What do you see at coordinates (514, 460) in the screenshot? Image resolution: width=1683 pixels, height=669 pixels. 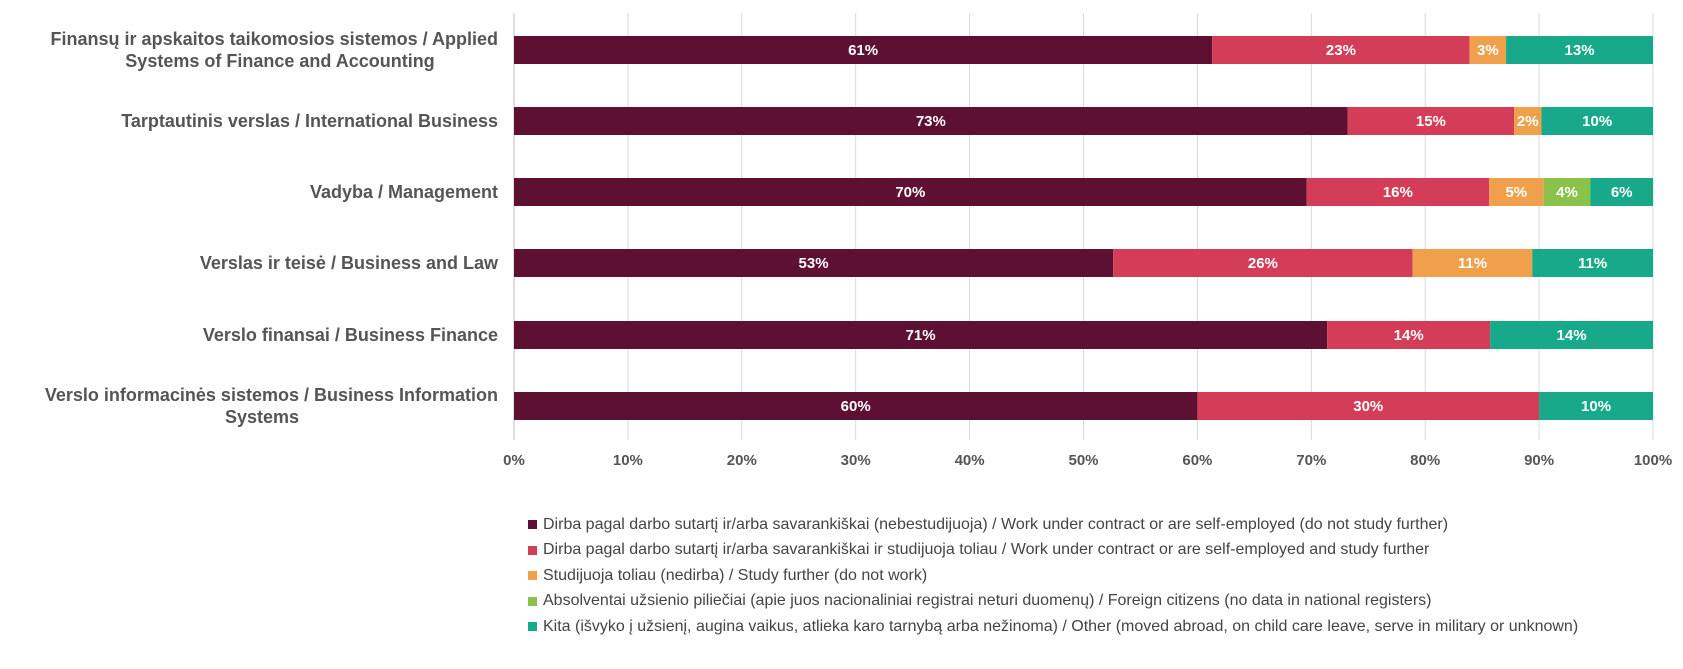 I see `x-tick-label: 0%` at bounding box center [514, 460].